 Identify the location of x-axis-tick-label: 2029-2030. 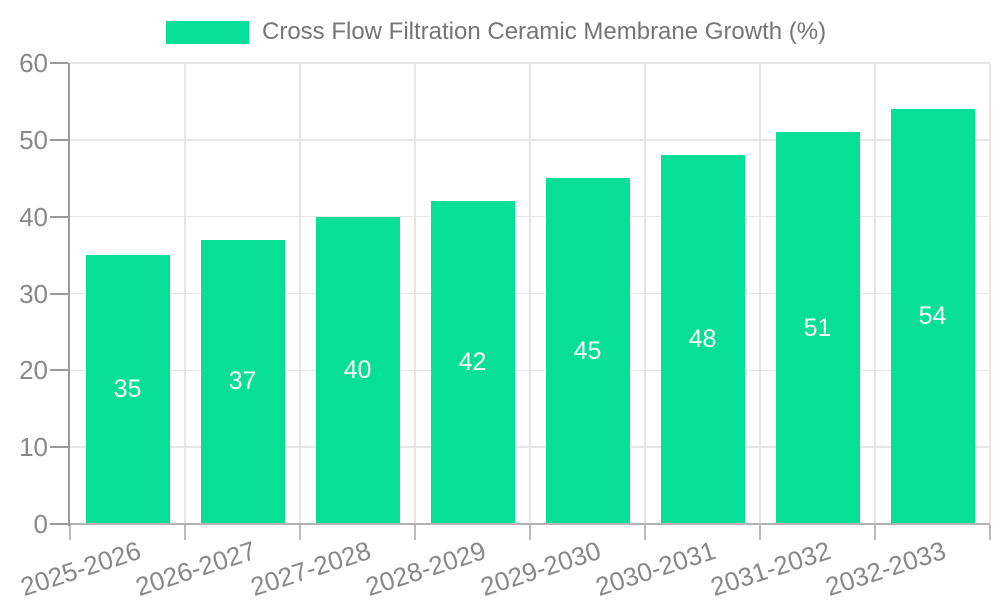
(540, 567).